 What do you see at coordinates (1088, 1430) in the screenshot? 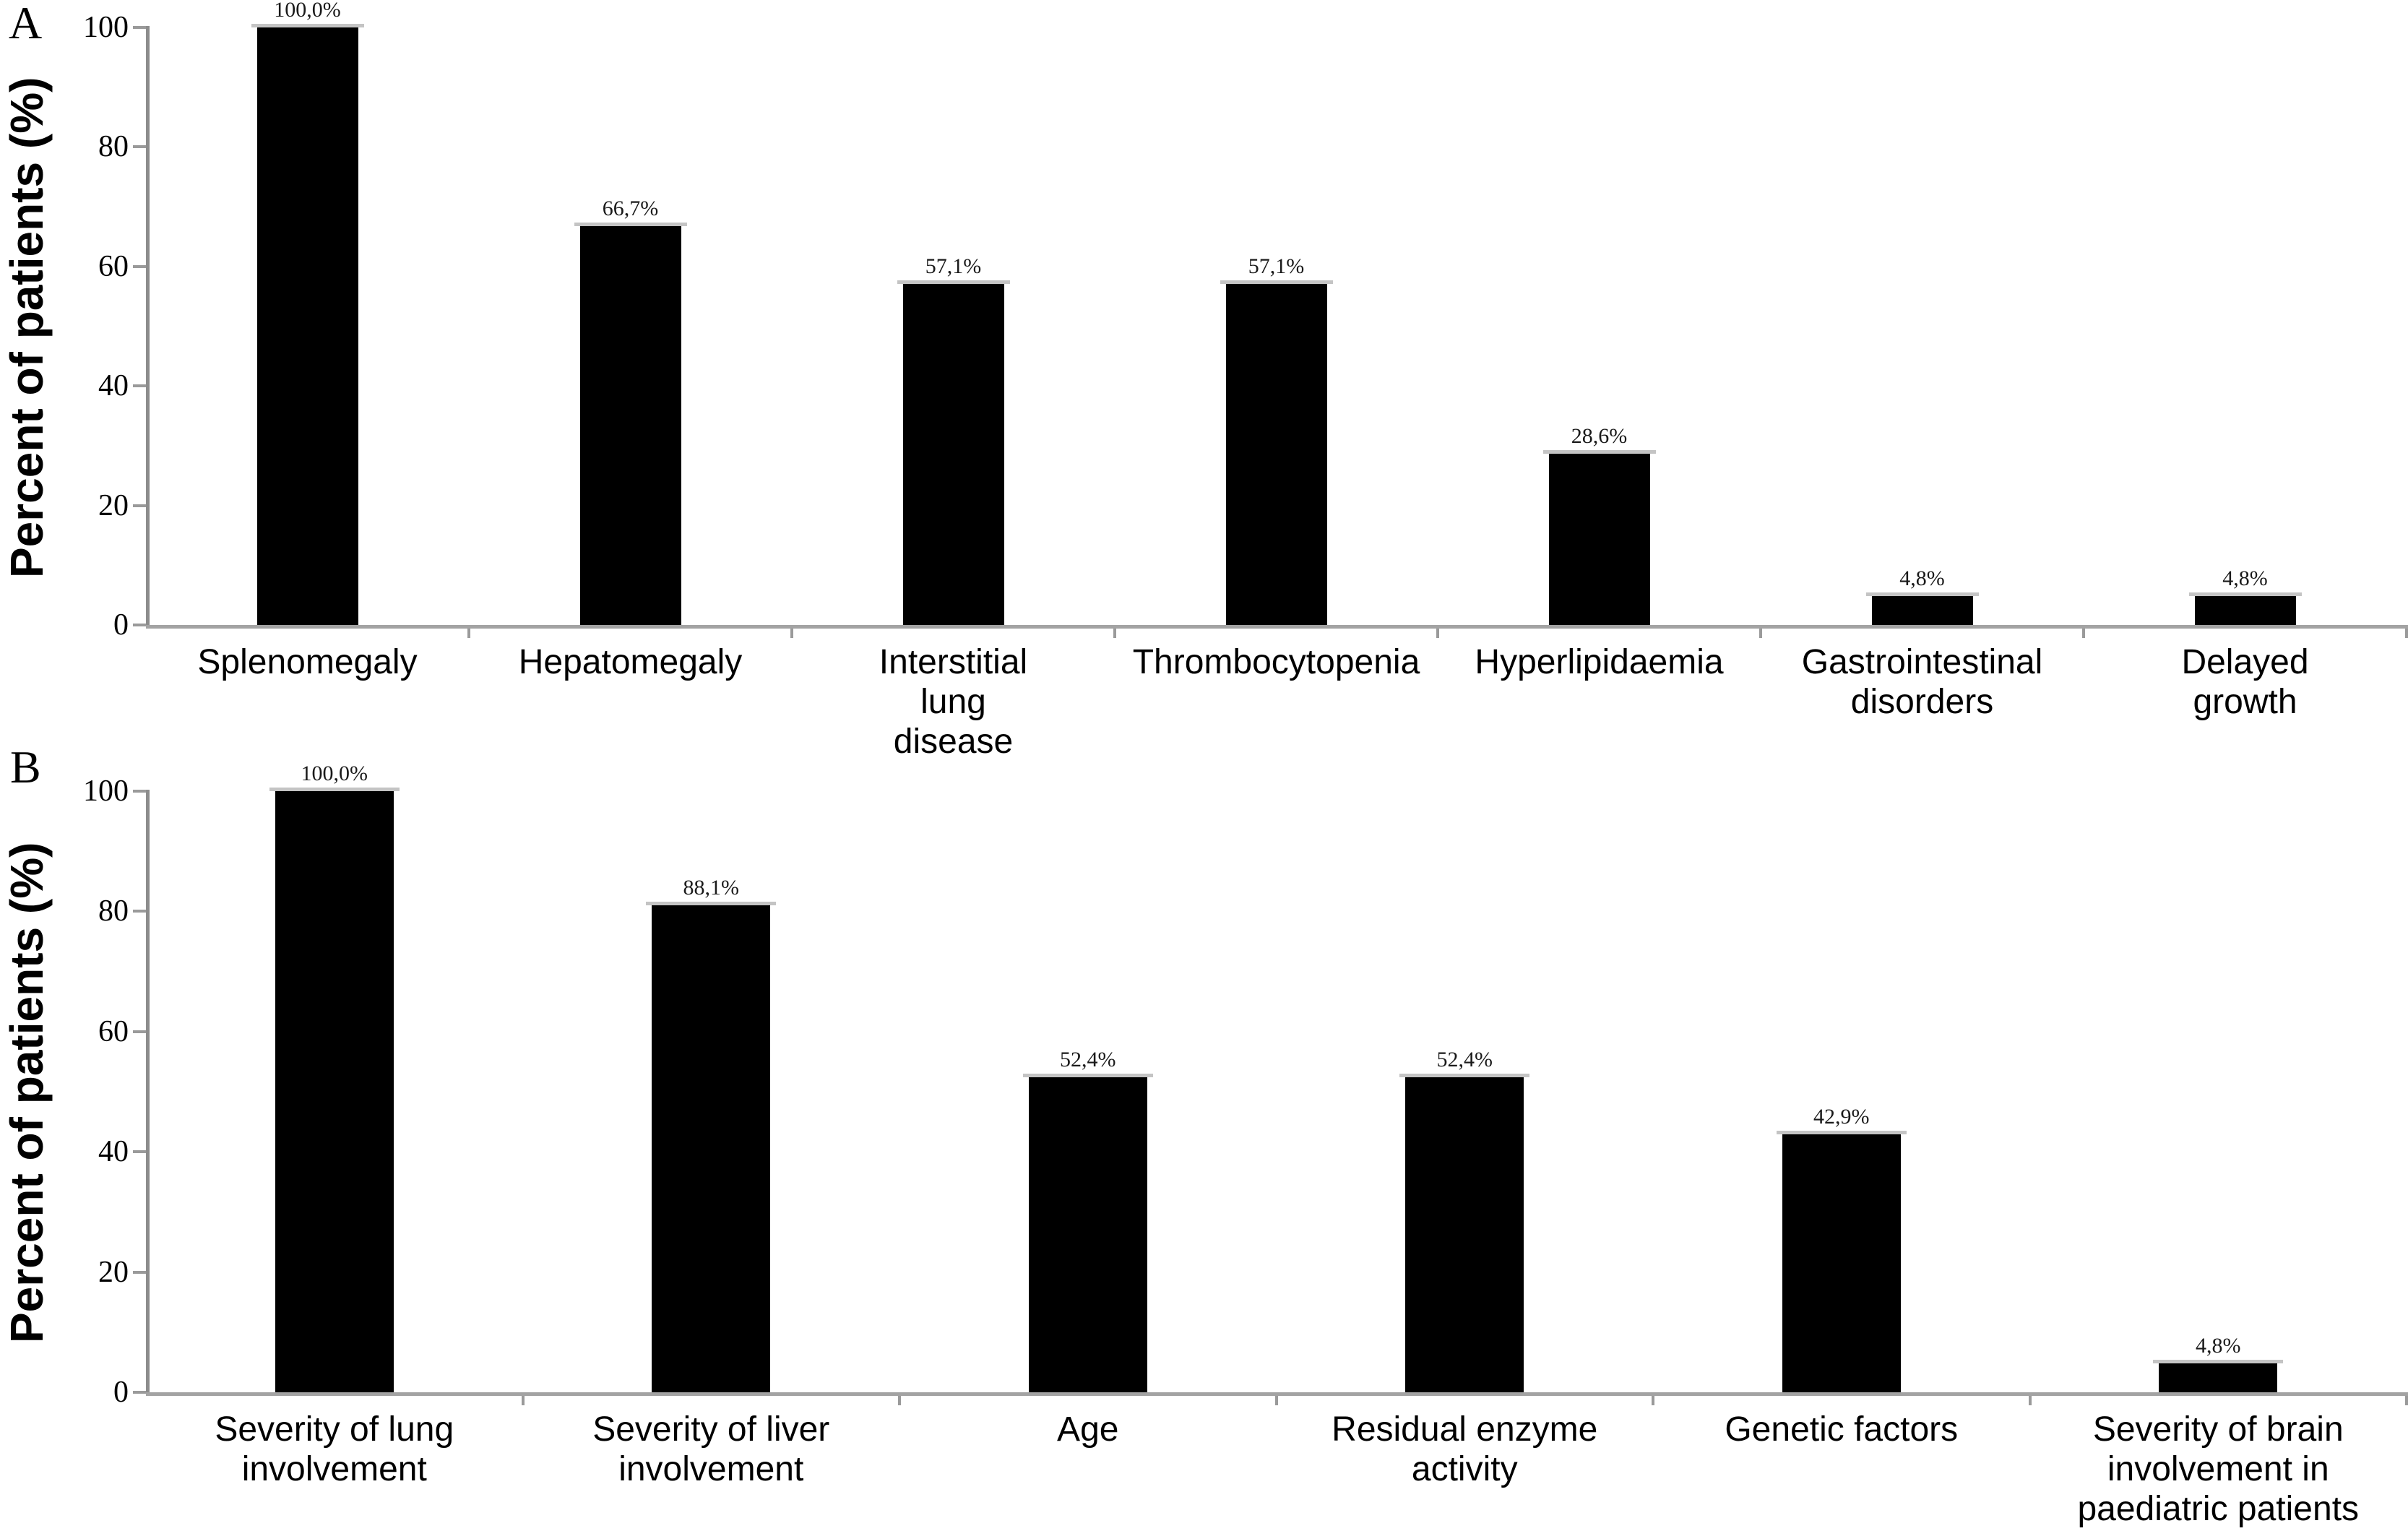
I see `category-label: Age` at bounding box center [1088, 1430].